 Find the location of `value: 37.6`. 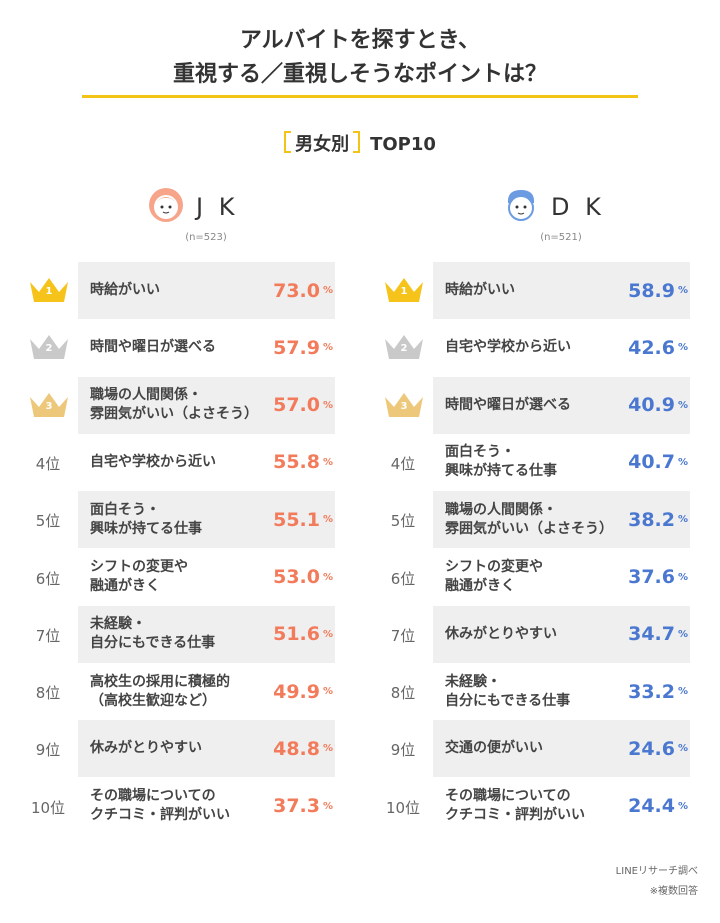

value: 37.6 is located at coordinates (651, 577).